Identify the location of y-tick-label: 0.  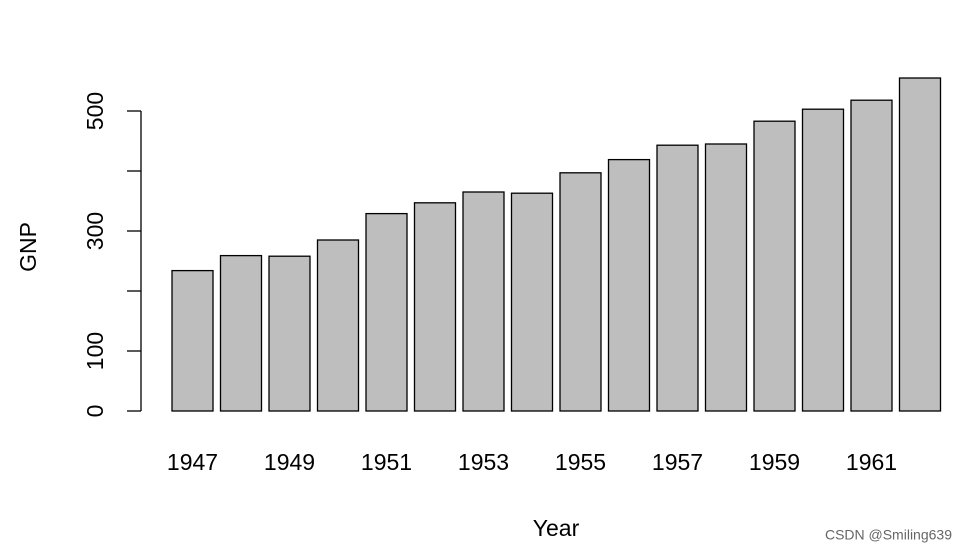
(95, 411).